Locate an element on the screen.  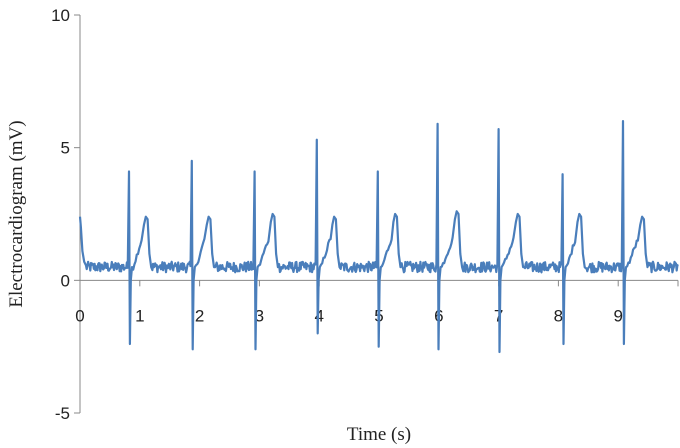
y-tick-label: 10 is located at coordinates (60, 15).